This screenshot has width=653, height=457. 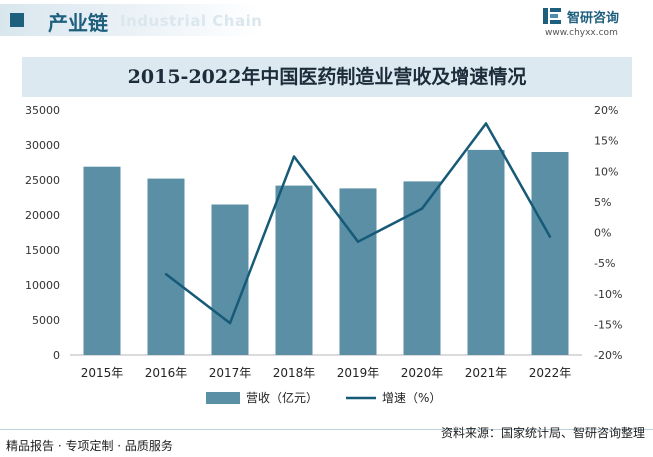 I want to click on y-left-tick-label: 10000, so click(x=42, y=285).